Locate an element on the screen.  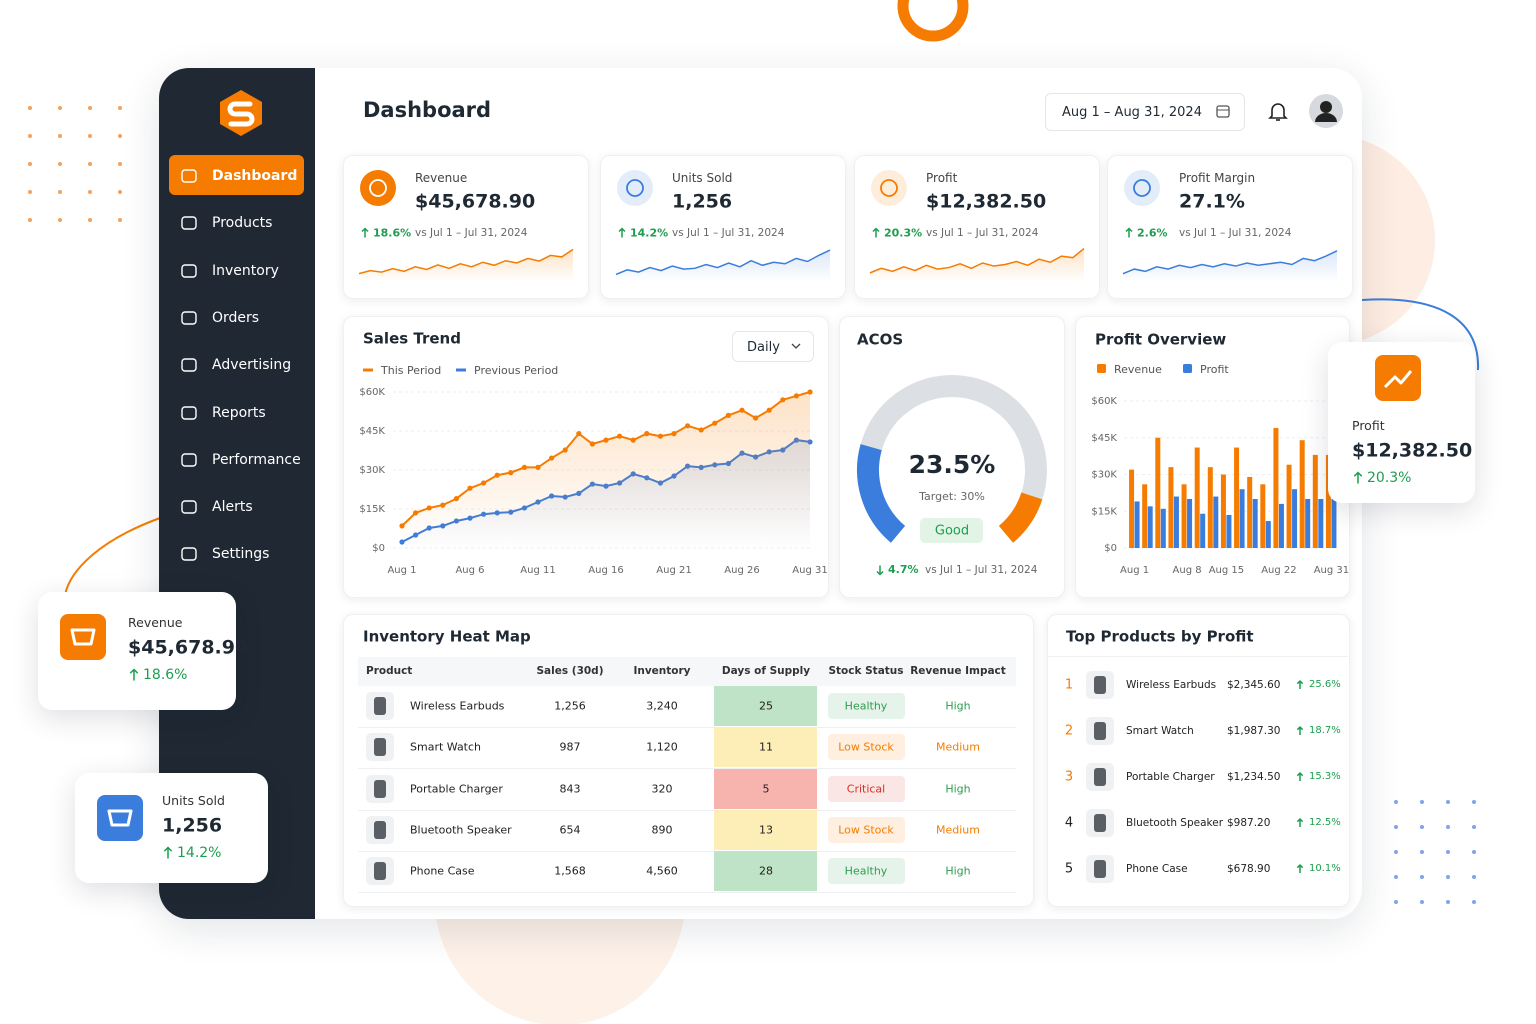
kpi-label: Revenue is located at coordinates (441, 178).